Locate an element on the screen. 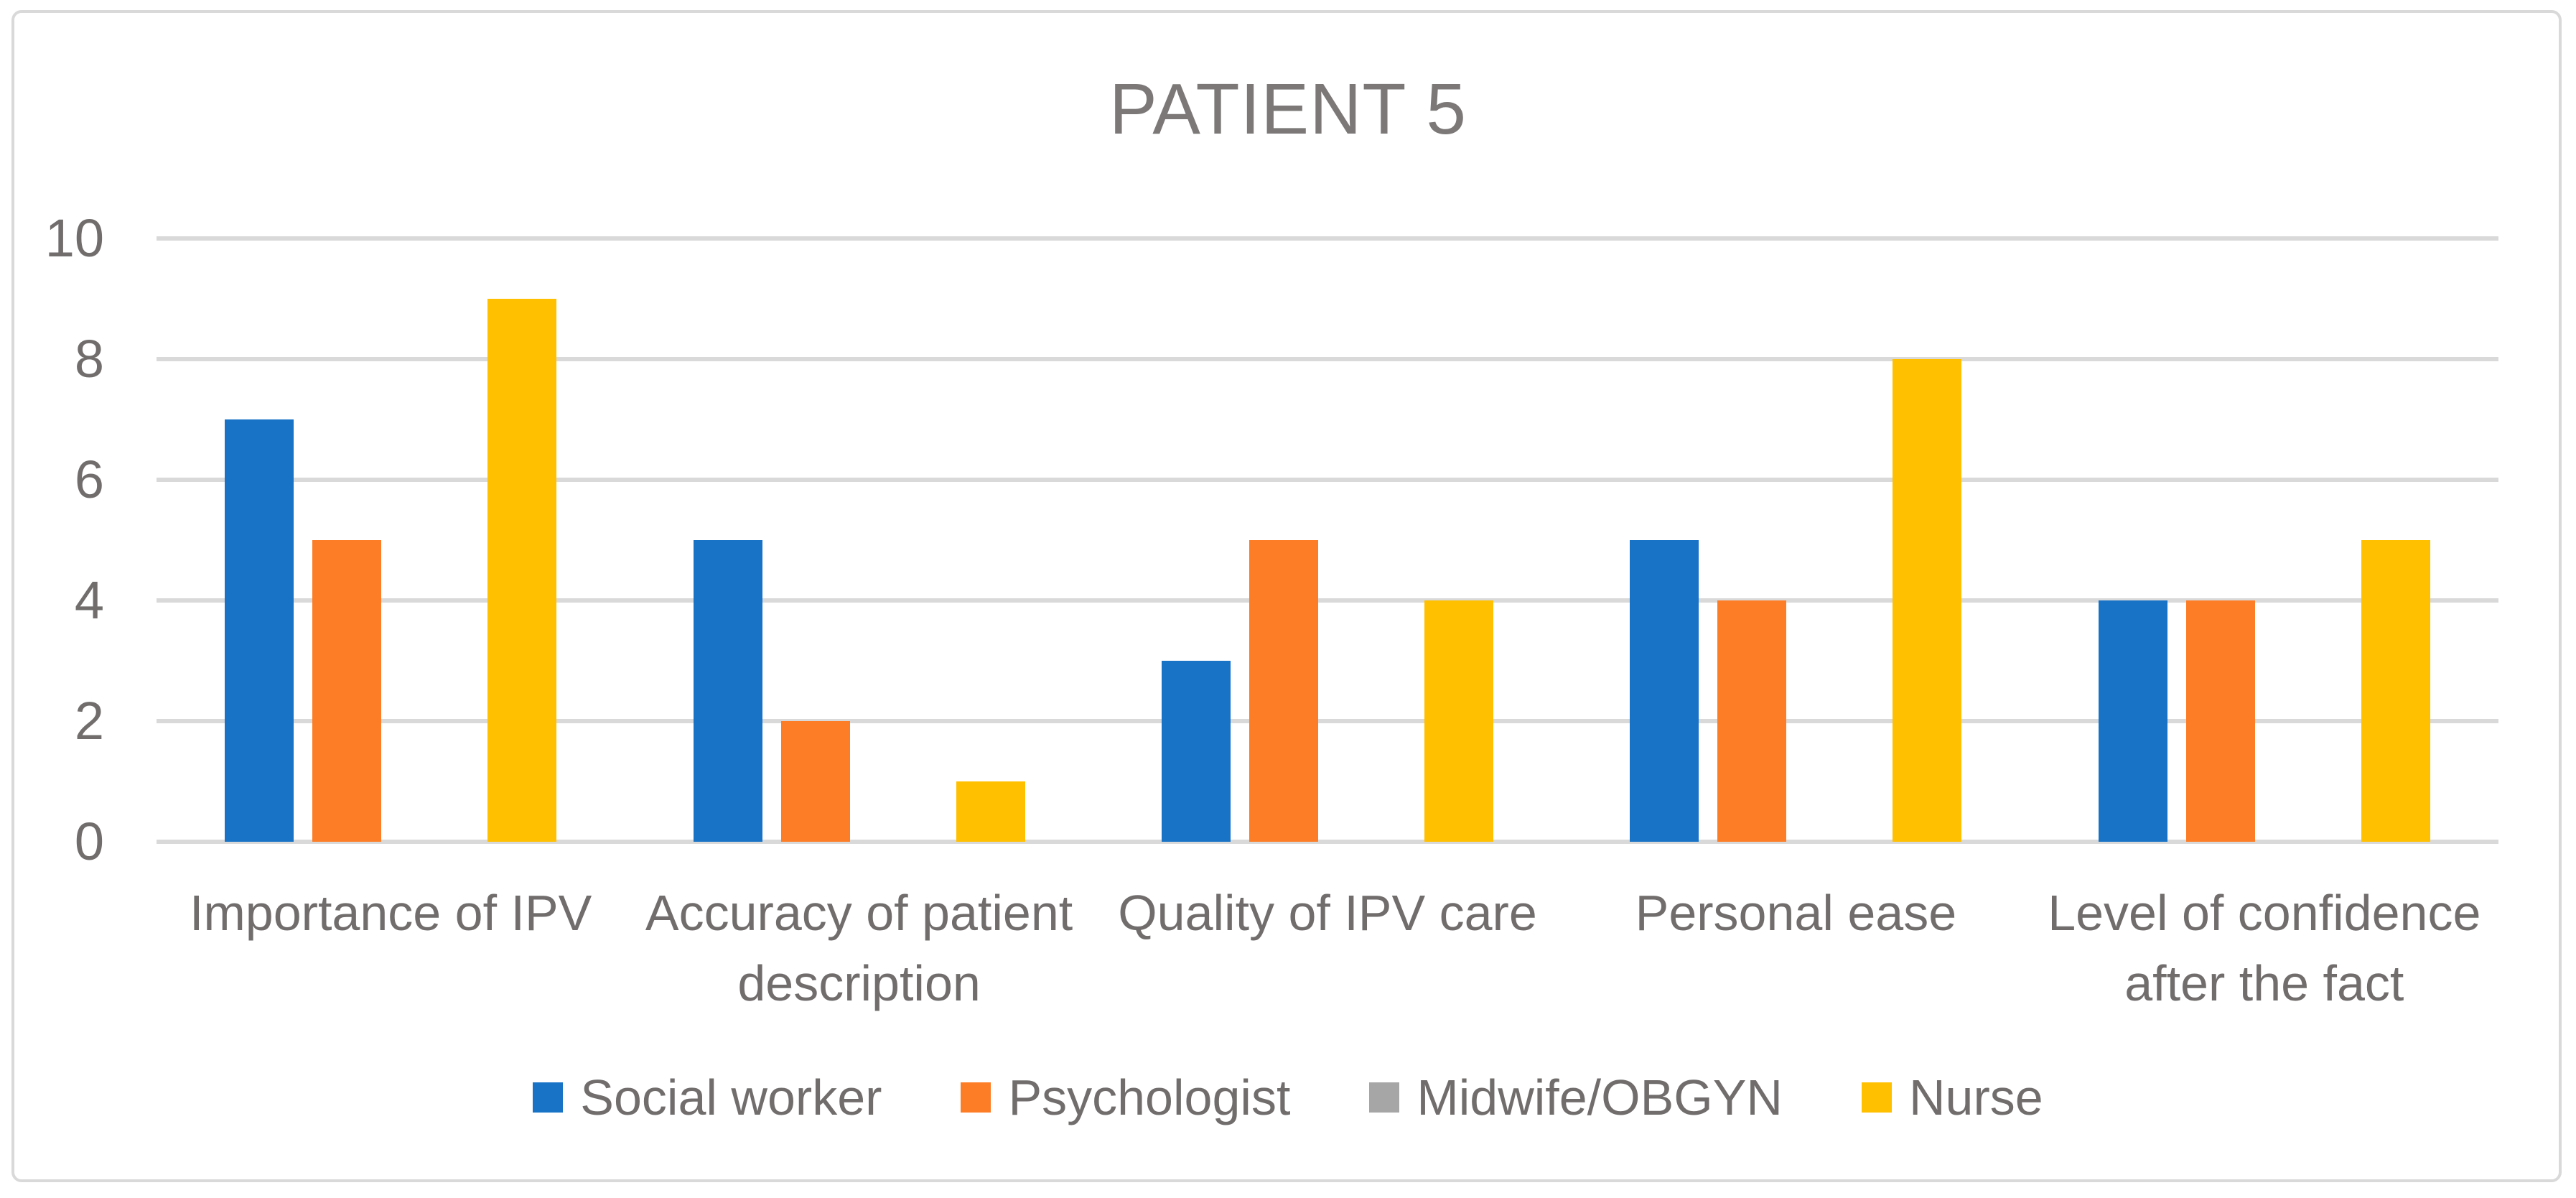  category-label-1: Accuracy of patient description is located at coordinates (859, 948).